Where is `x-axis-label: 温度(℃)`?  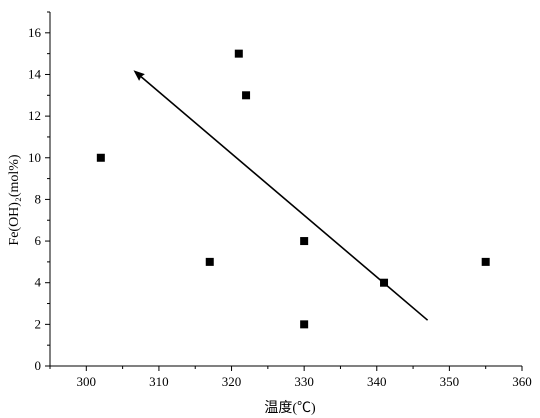
x-axis-label: 温度(℃) is located at coordinates (290, 408).